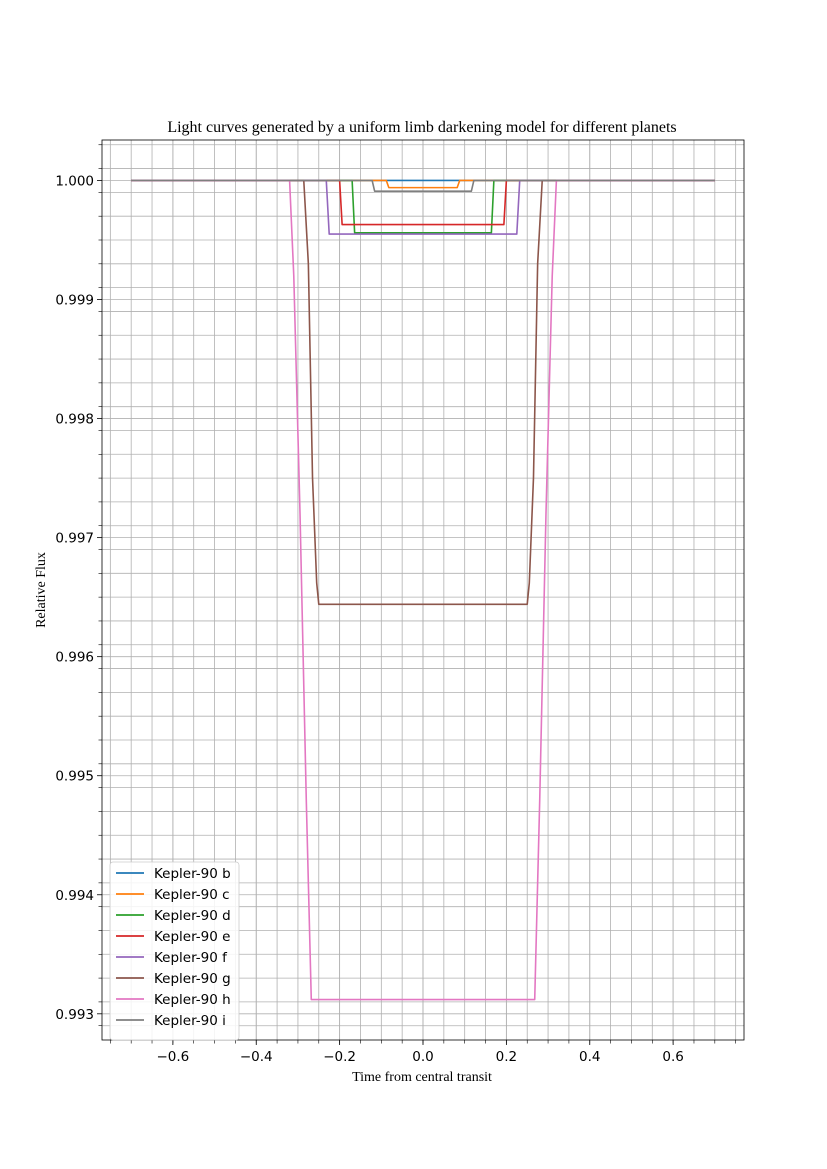 The height and width of the screenshot is (1169, 827). What do you see at coordinates (589, 1057) in the screenshot?
I see `x-tick-label: 0.4` at bounding box center [589, 1057].